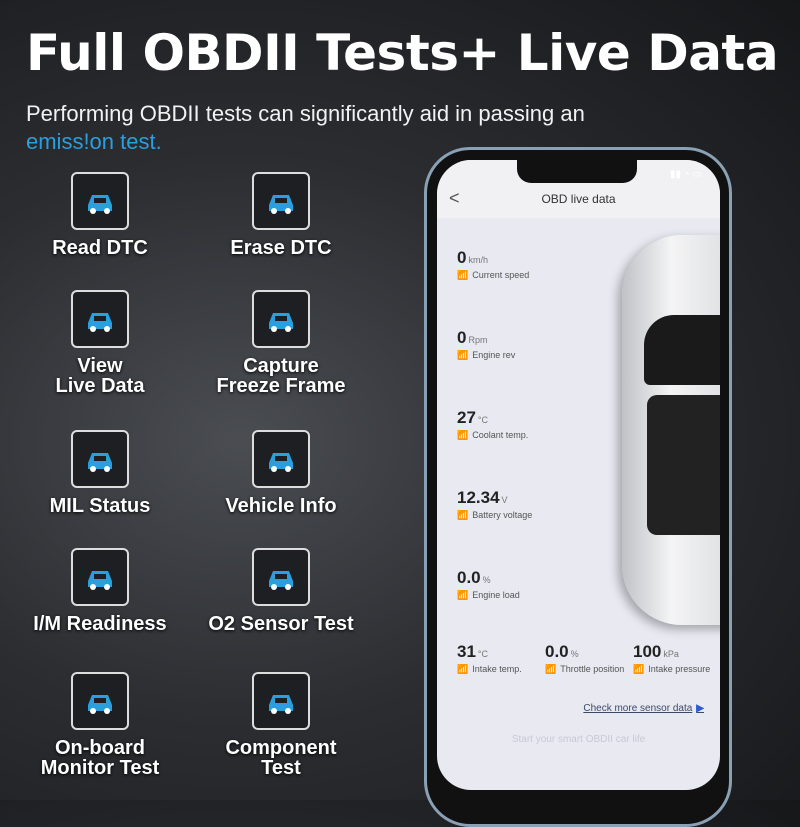 This screenshot has height=827, width=800. I want to click on back-icon: <, so click(454, 198).